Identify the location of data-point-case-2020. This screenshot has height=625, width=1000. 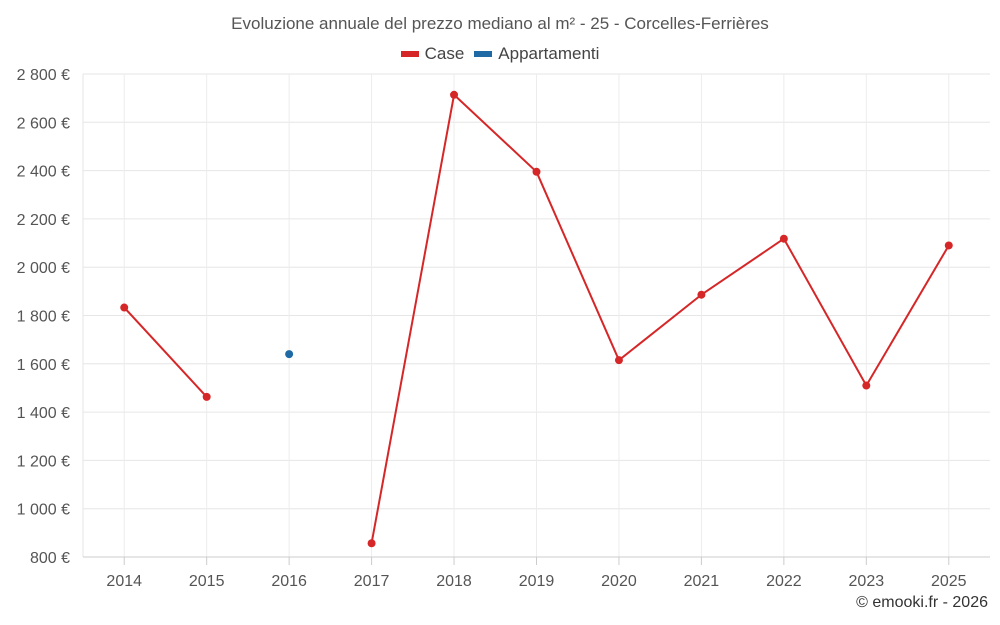
(618, 360).